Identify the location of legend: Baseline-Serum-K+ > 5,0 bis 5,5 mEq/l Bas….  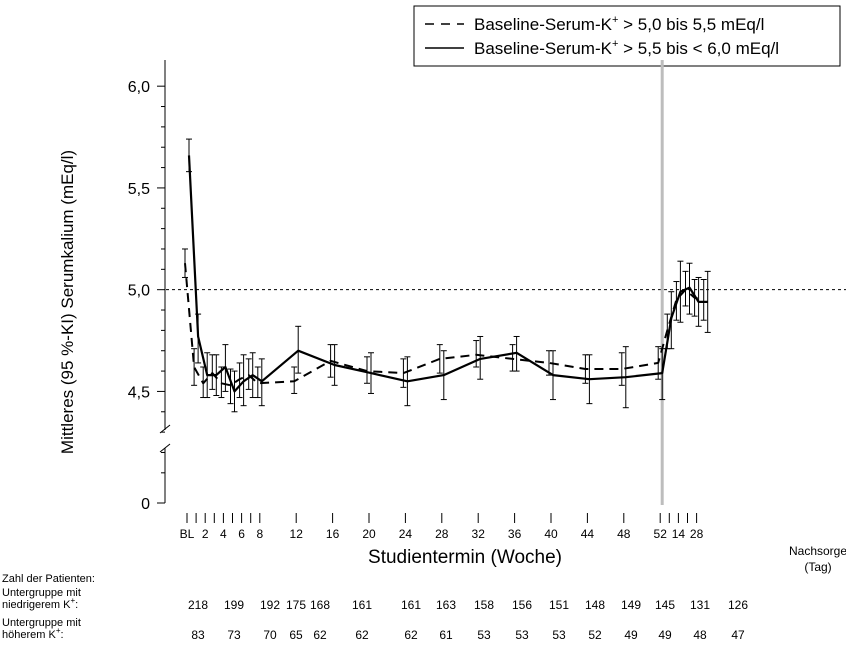
(627, 36).